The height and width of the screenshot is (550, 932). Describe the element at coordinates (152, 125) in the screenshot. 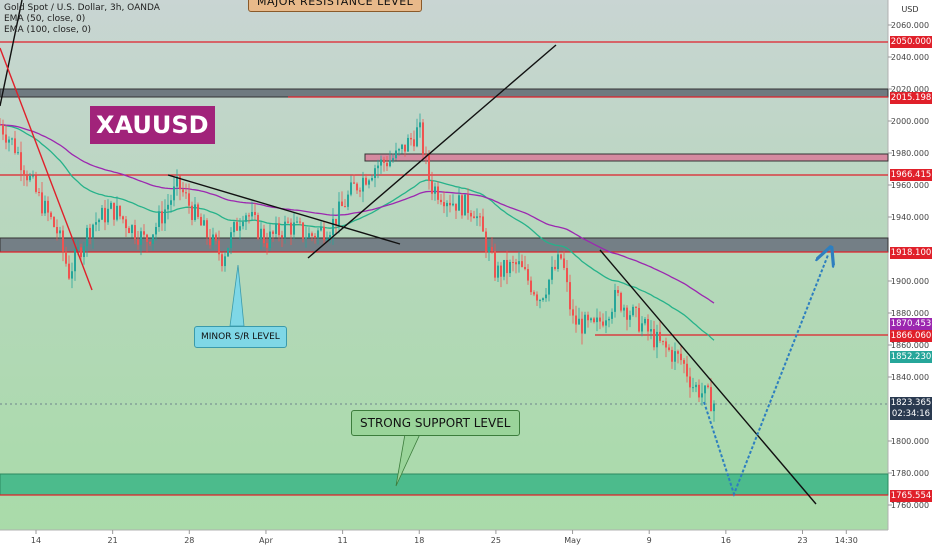

I see `symbol-label: XAUUSD` at that location.